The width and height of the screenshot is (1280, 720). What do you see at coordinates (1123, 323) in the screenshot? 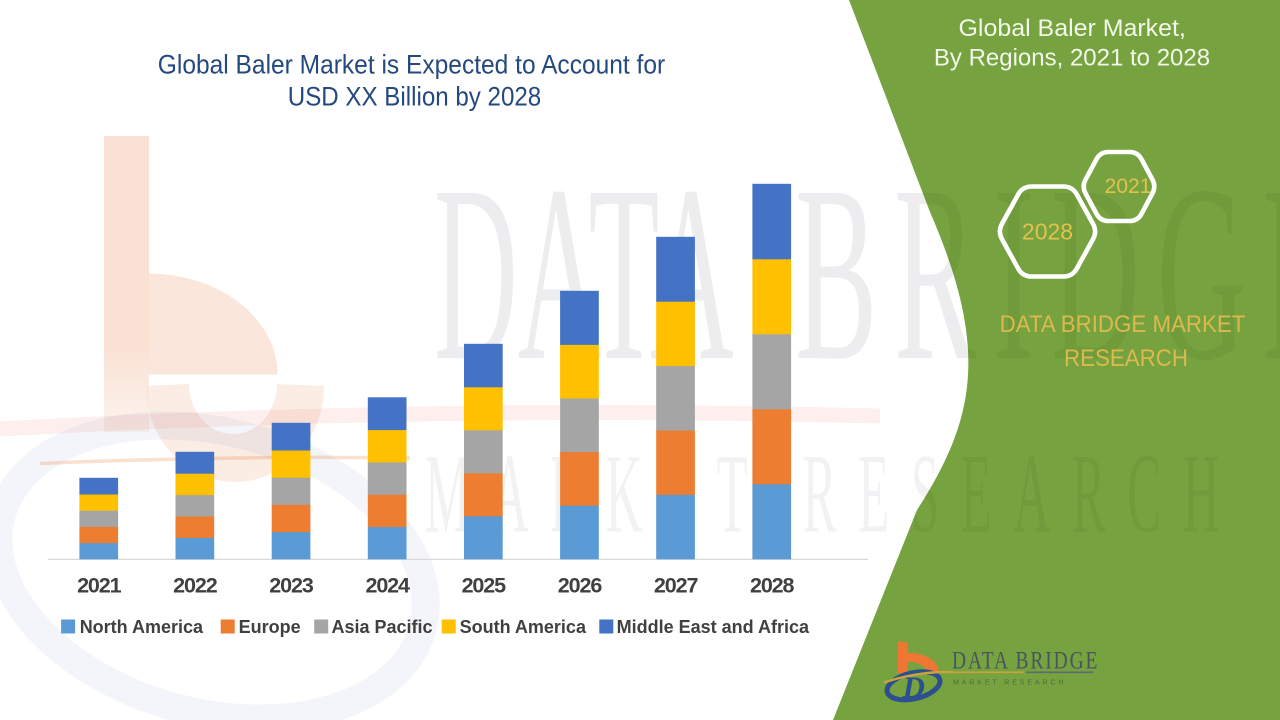
I see `svg-text: DATA BRIDGE MARKET` at bounding box center [1123, 323].